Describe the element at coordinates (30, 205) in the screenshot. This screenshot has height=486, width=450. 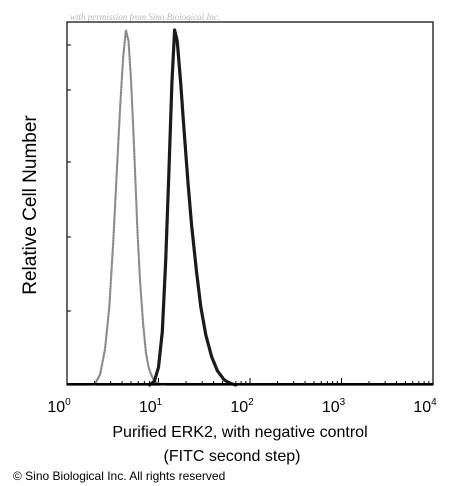
I see `y-axis-label: Relative Cell Number` at that location.